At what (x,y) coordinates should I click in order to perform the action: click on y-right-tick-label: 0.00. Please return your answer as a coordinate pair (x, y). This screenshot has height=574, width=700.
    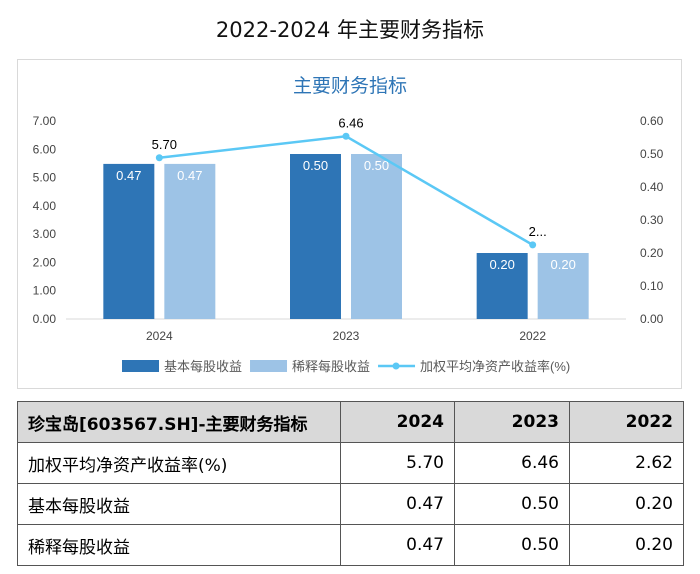
    Looking at the image, I should click on (652, 319).